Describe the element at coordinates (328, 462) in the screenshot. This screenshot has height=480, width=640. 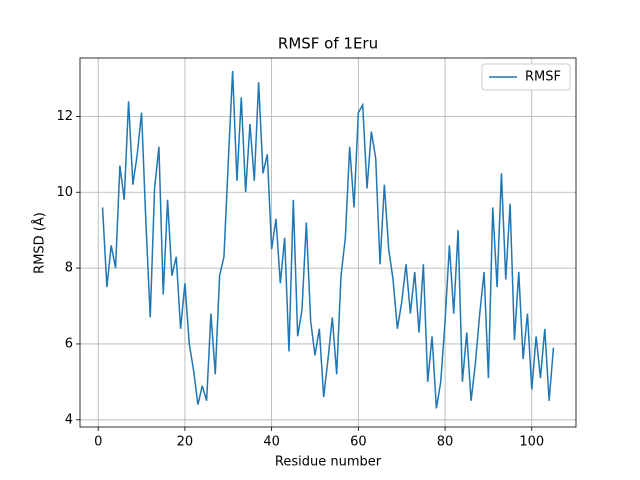
I see `x-axis-label: Residue number` at that location.